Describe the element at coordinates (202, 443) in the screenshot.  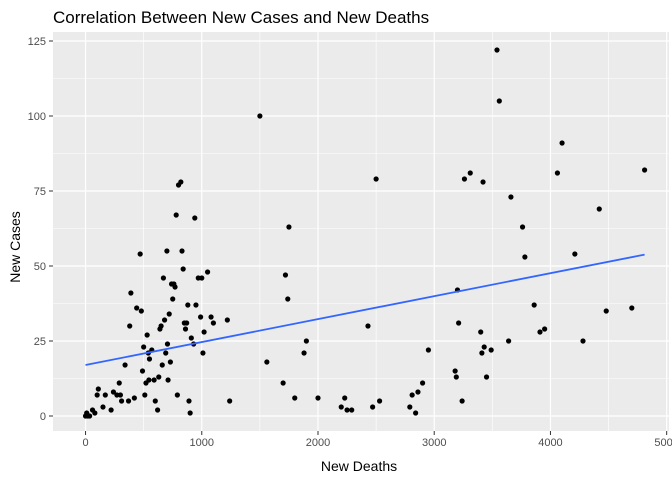
I see `x-tick-label: 1000` at that location.